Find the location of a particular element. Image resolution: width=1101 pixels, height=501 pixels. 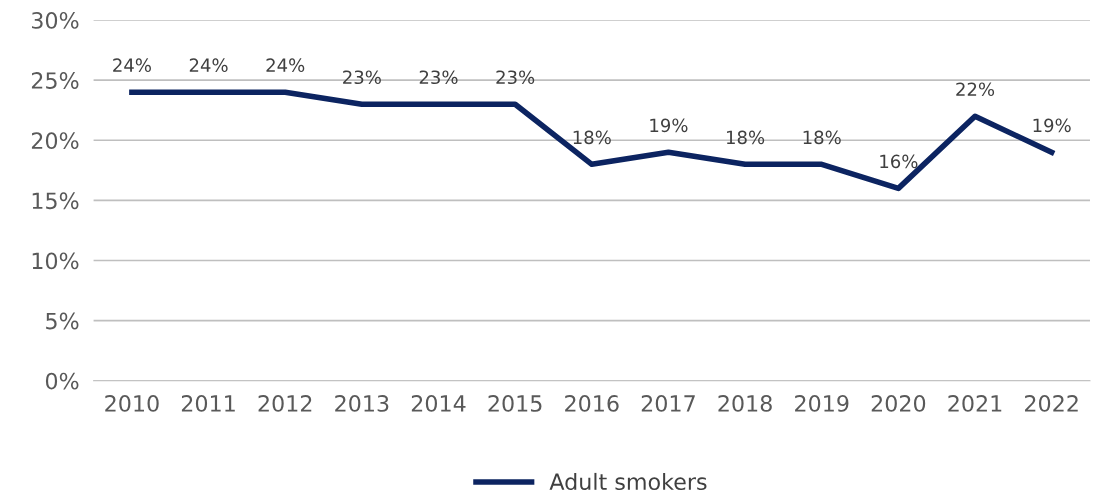

y-tick-label: 0% is located at coordinates (62, 381).